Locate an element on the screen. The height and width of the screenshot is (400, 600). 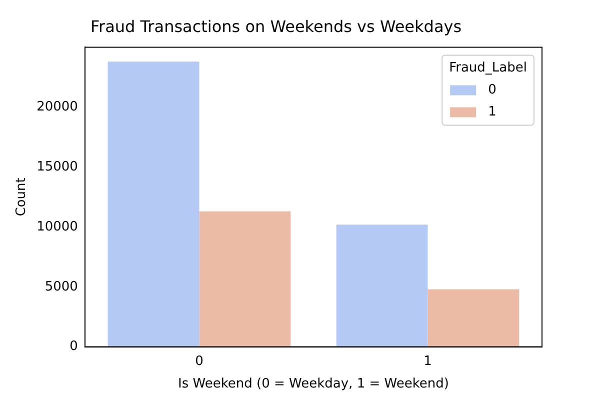
y-tick-label: 10000 is located at coordinates (57, 226).